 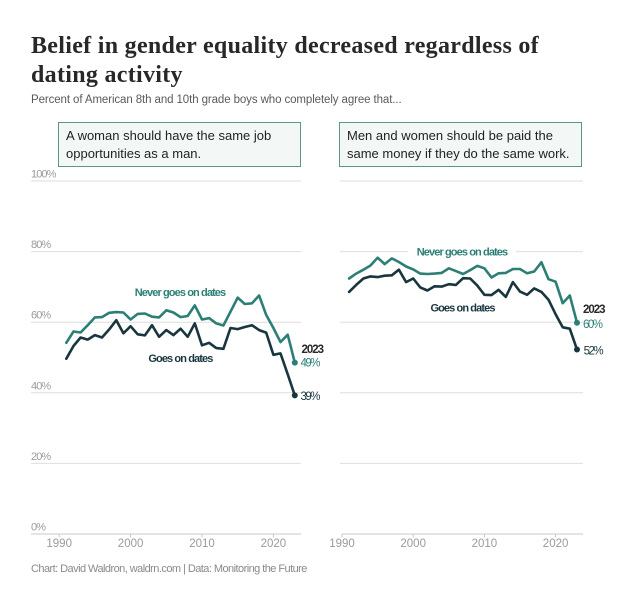 What do you see at coordinates (38, 528) in the screenshot?
I see `svg-text: 0%` at bounding box center [38, 528].